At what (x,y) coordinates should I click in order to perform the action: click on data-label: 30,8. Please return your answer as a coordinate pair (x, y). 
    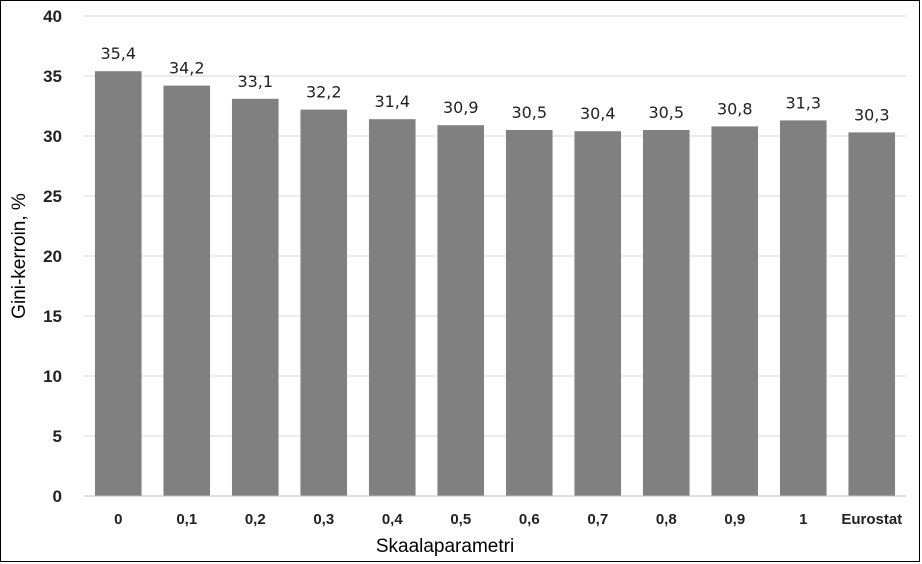
    Looking at the image, I should click on (735, 108).